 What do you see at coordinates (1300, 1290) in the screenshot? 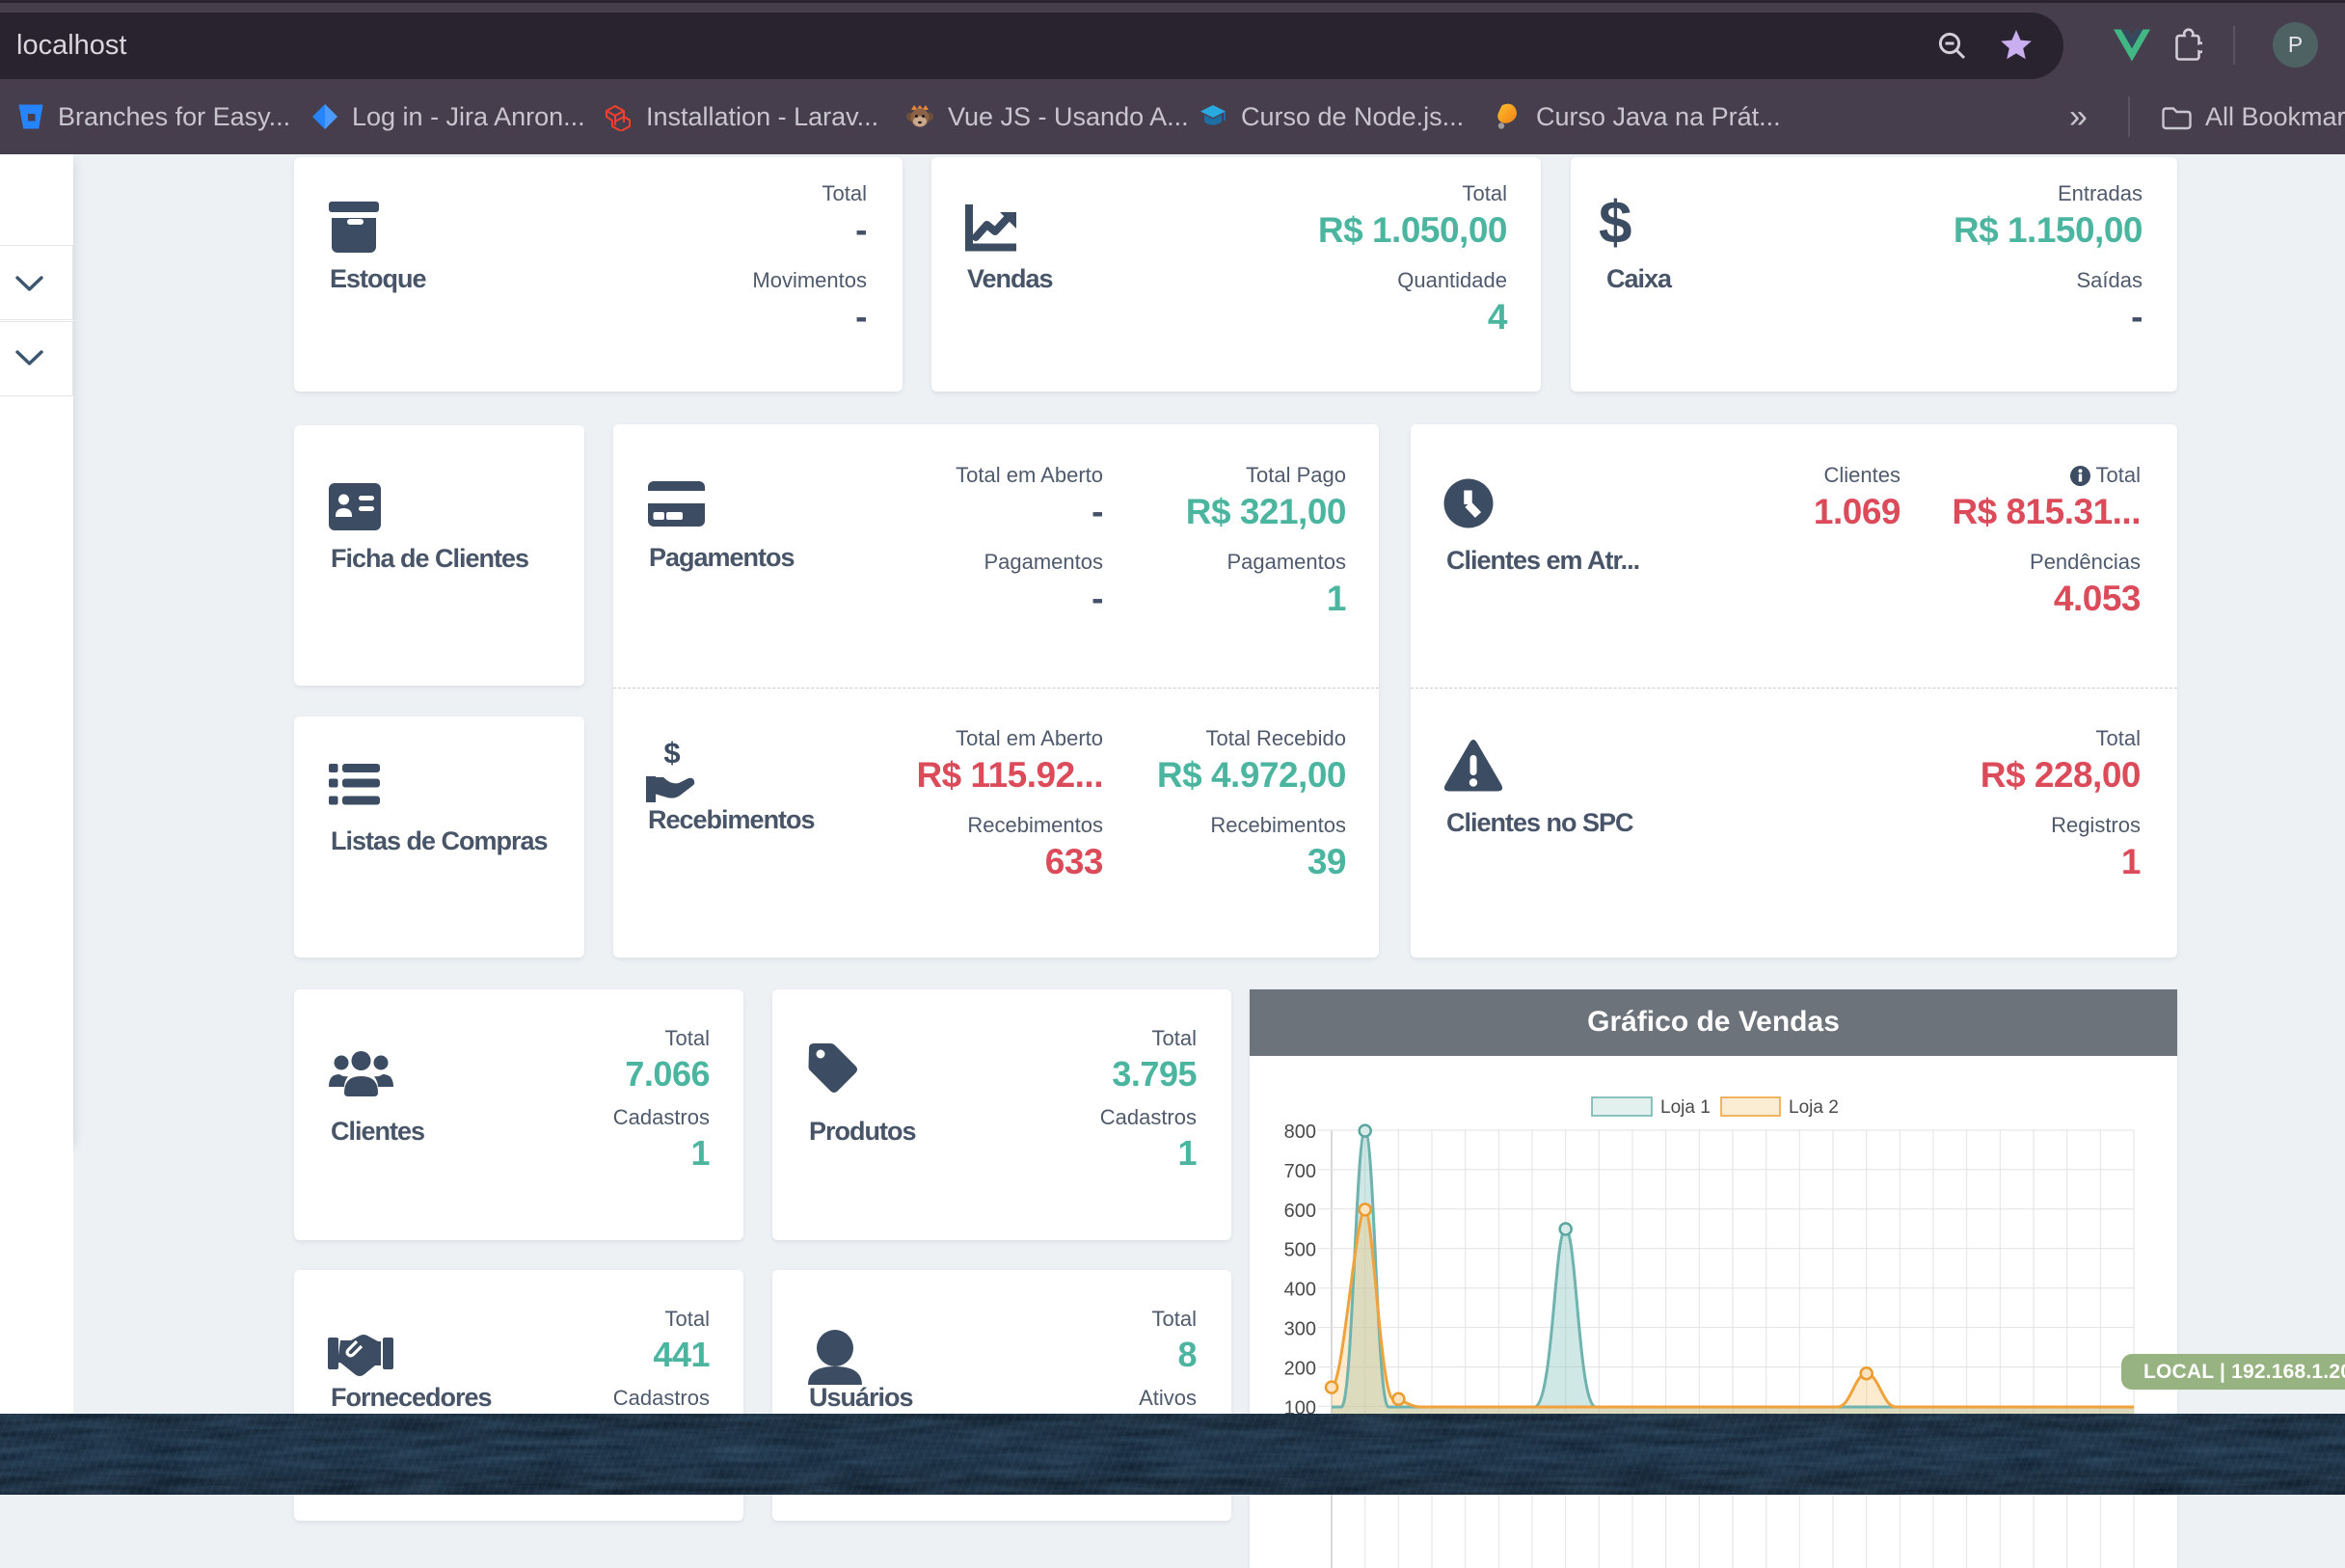
I see `svg-text: 400` at bounding box center [1300, 1290].